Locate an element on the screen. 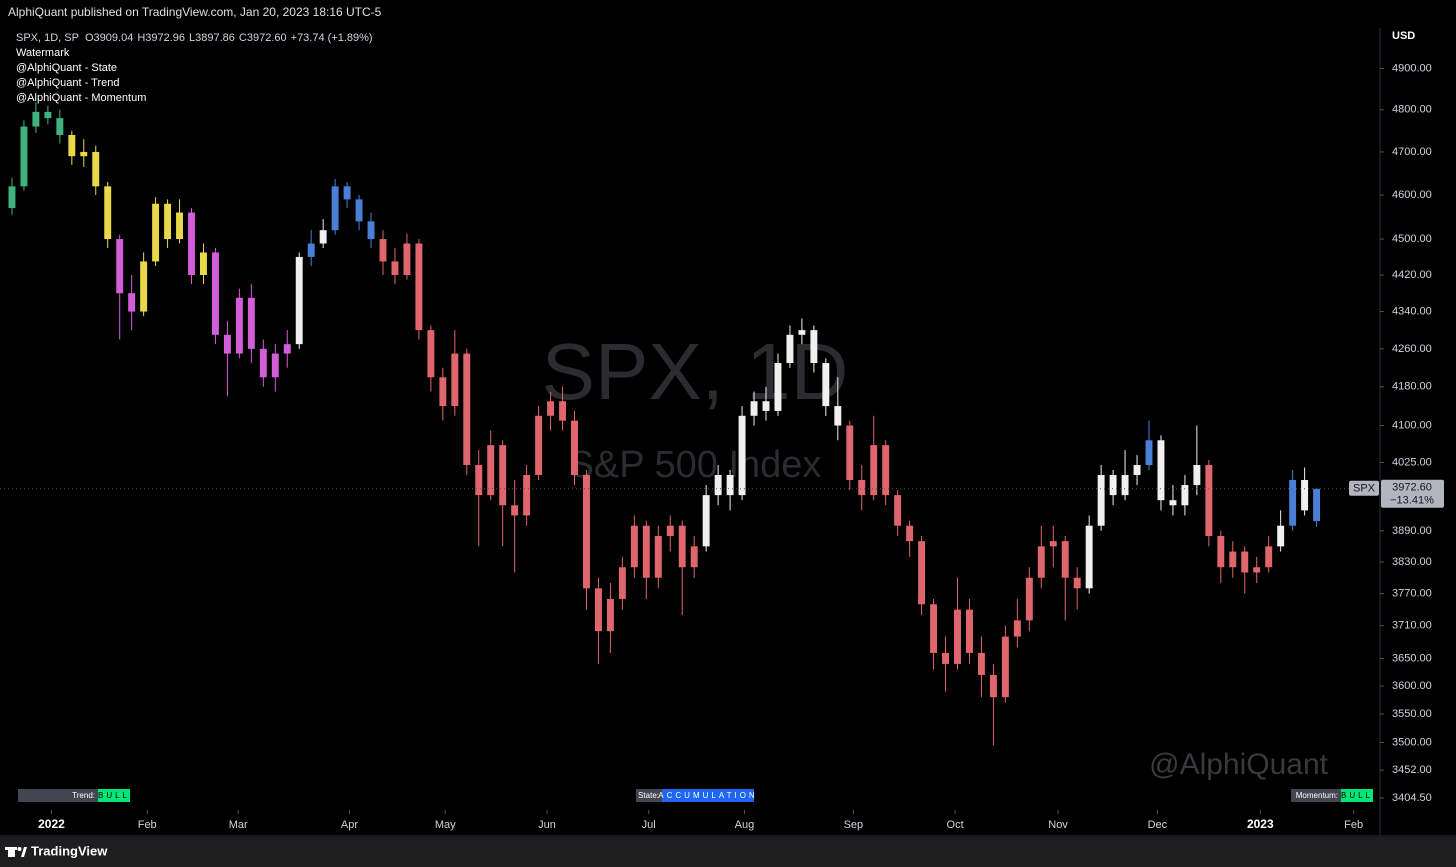 The image size is (1456, 867). h-value: 3972.96 is located at coordinates (165, 38).